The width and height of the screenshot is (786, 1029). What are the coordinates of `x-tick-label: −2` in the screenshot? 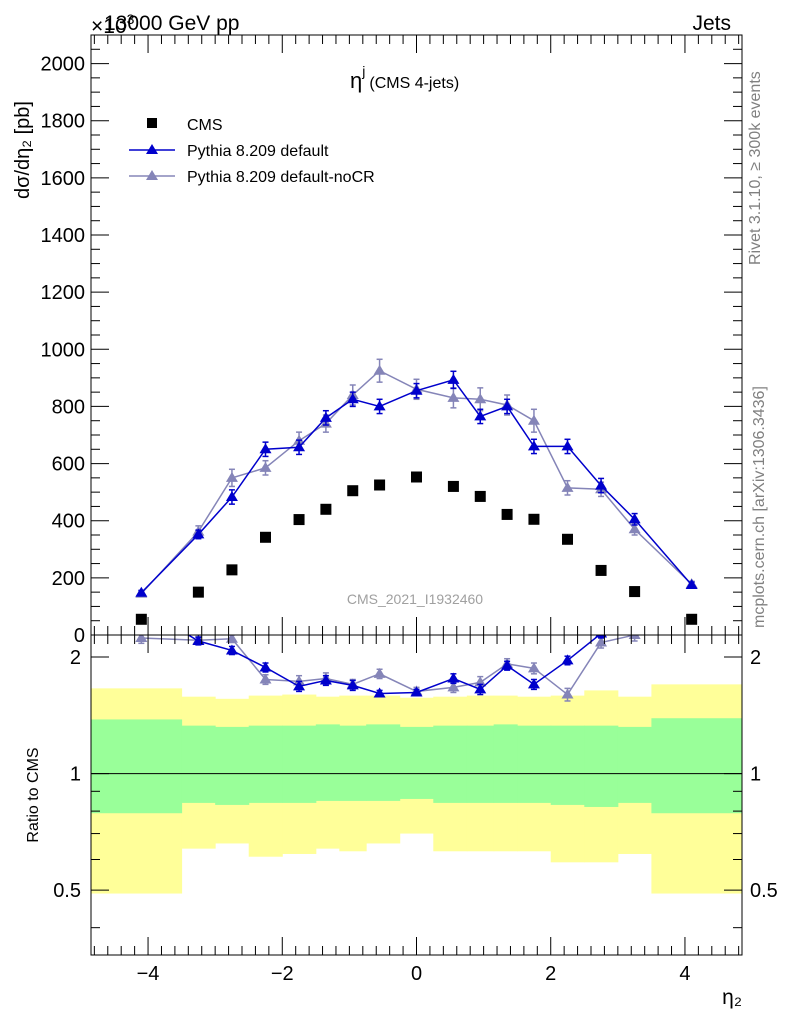 It's located at (282, 974).